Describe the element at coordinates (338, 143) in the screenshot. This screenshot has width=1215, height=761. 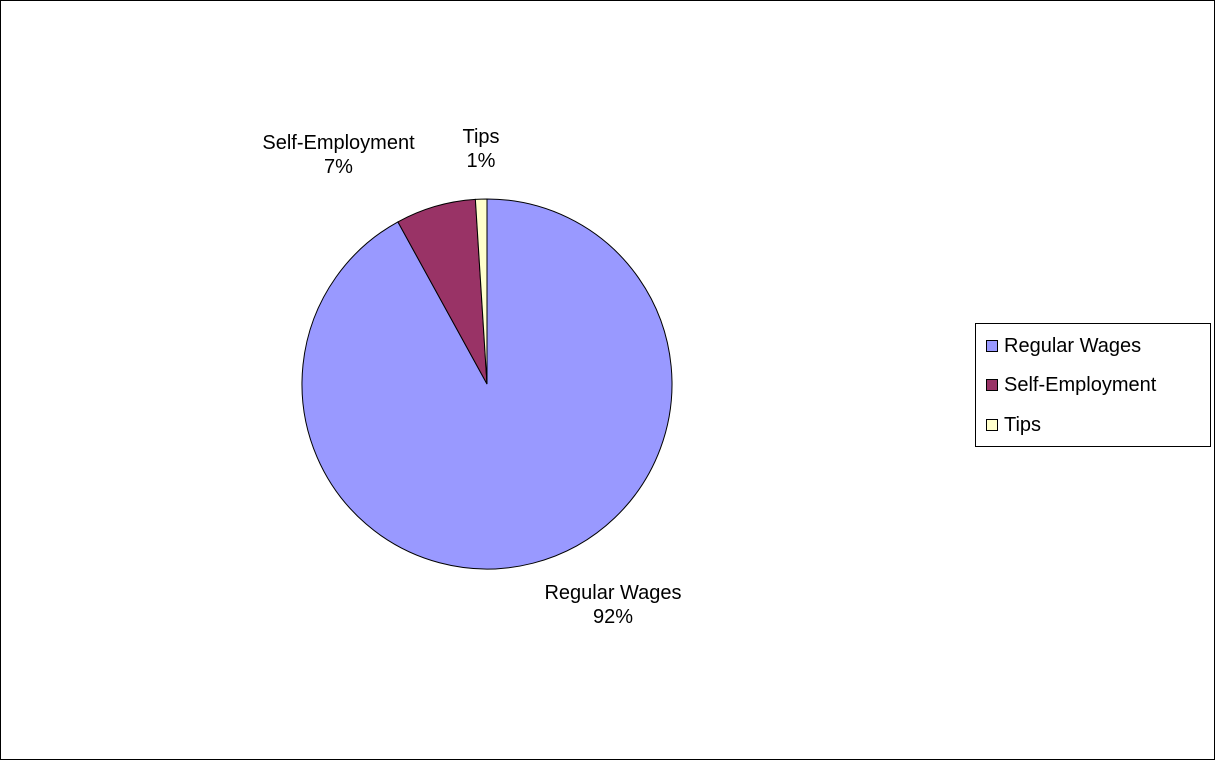
I see `data-label-self-employment-name: Self-Employment` at that location.